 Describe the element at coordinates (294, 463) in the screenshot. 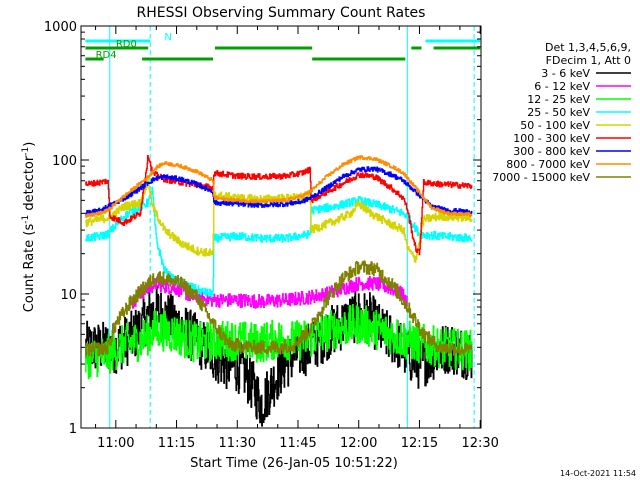

I see `x-axis-label: Start Time (26-Jan-05 10:51:22)` at that location.